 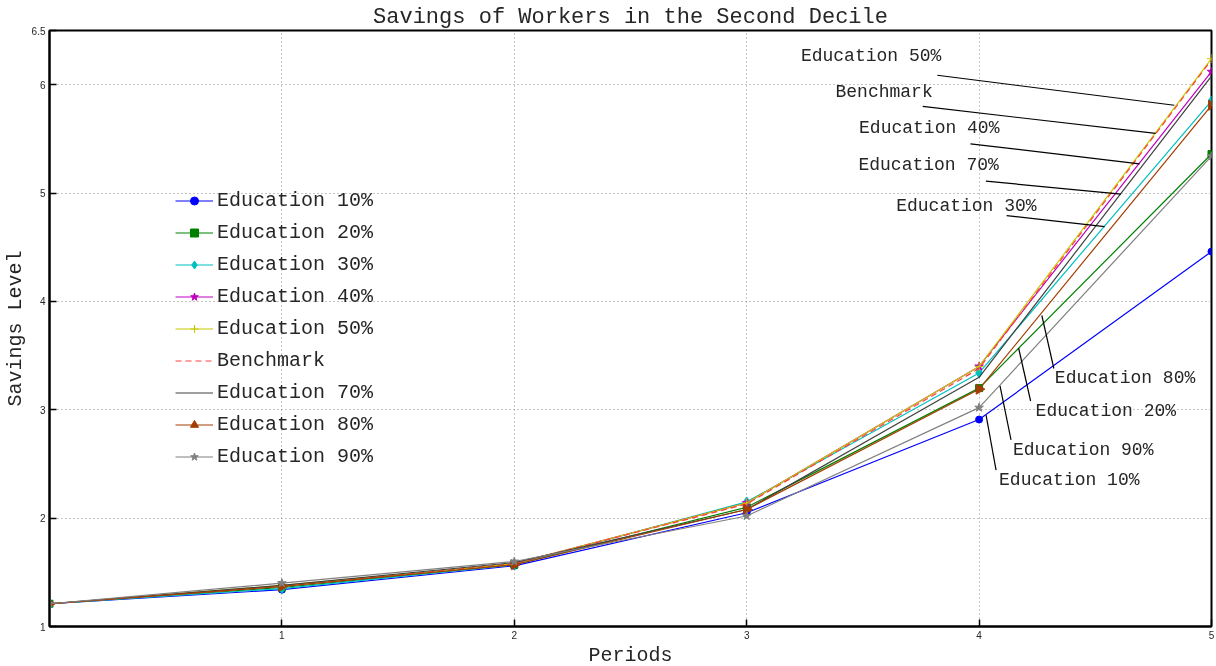 What do you see at coordinates (1083, 449) in the screenshot?
I see `annotation: Education 90%` at bounding box center [1083, 449].